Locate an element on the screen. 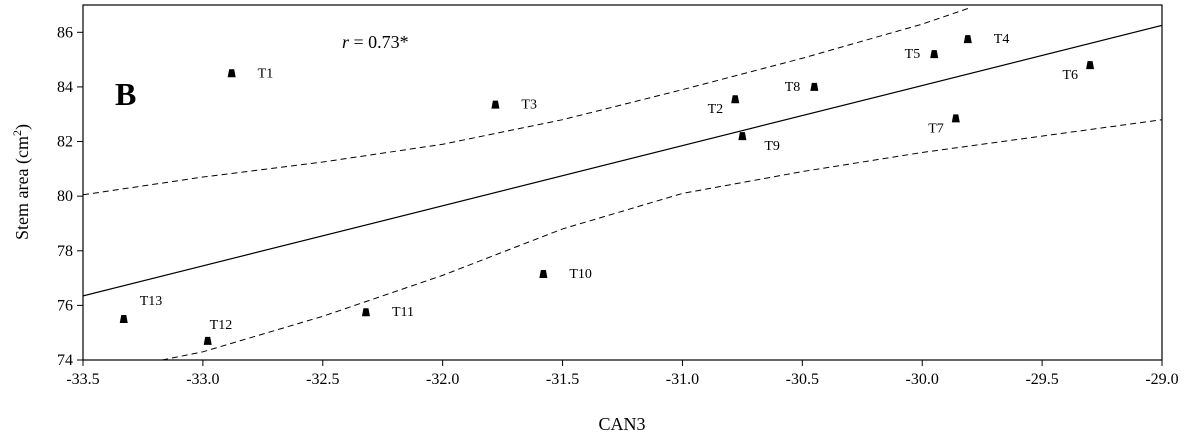  x-tick-label: -33.5 is located at coordinates (82, 379).